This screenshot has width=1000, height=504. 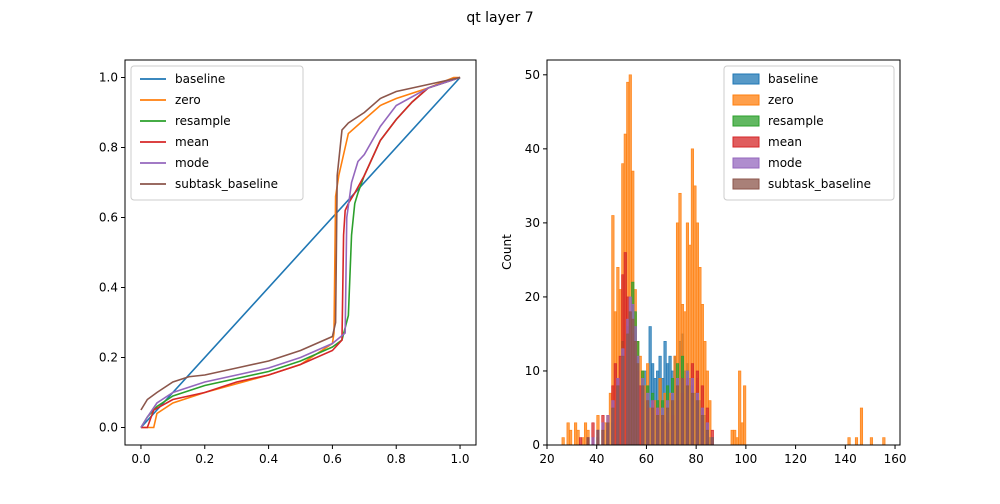 I want to click on histogram-x-tick-label: 40, so click(x=596, y=459).